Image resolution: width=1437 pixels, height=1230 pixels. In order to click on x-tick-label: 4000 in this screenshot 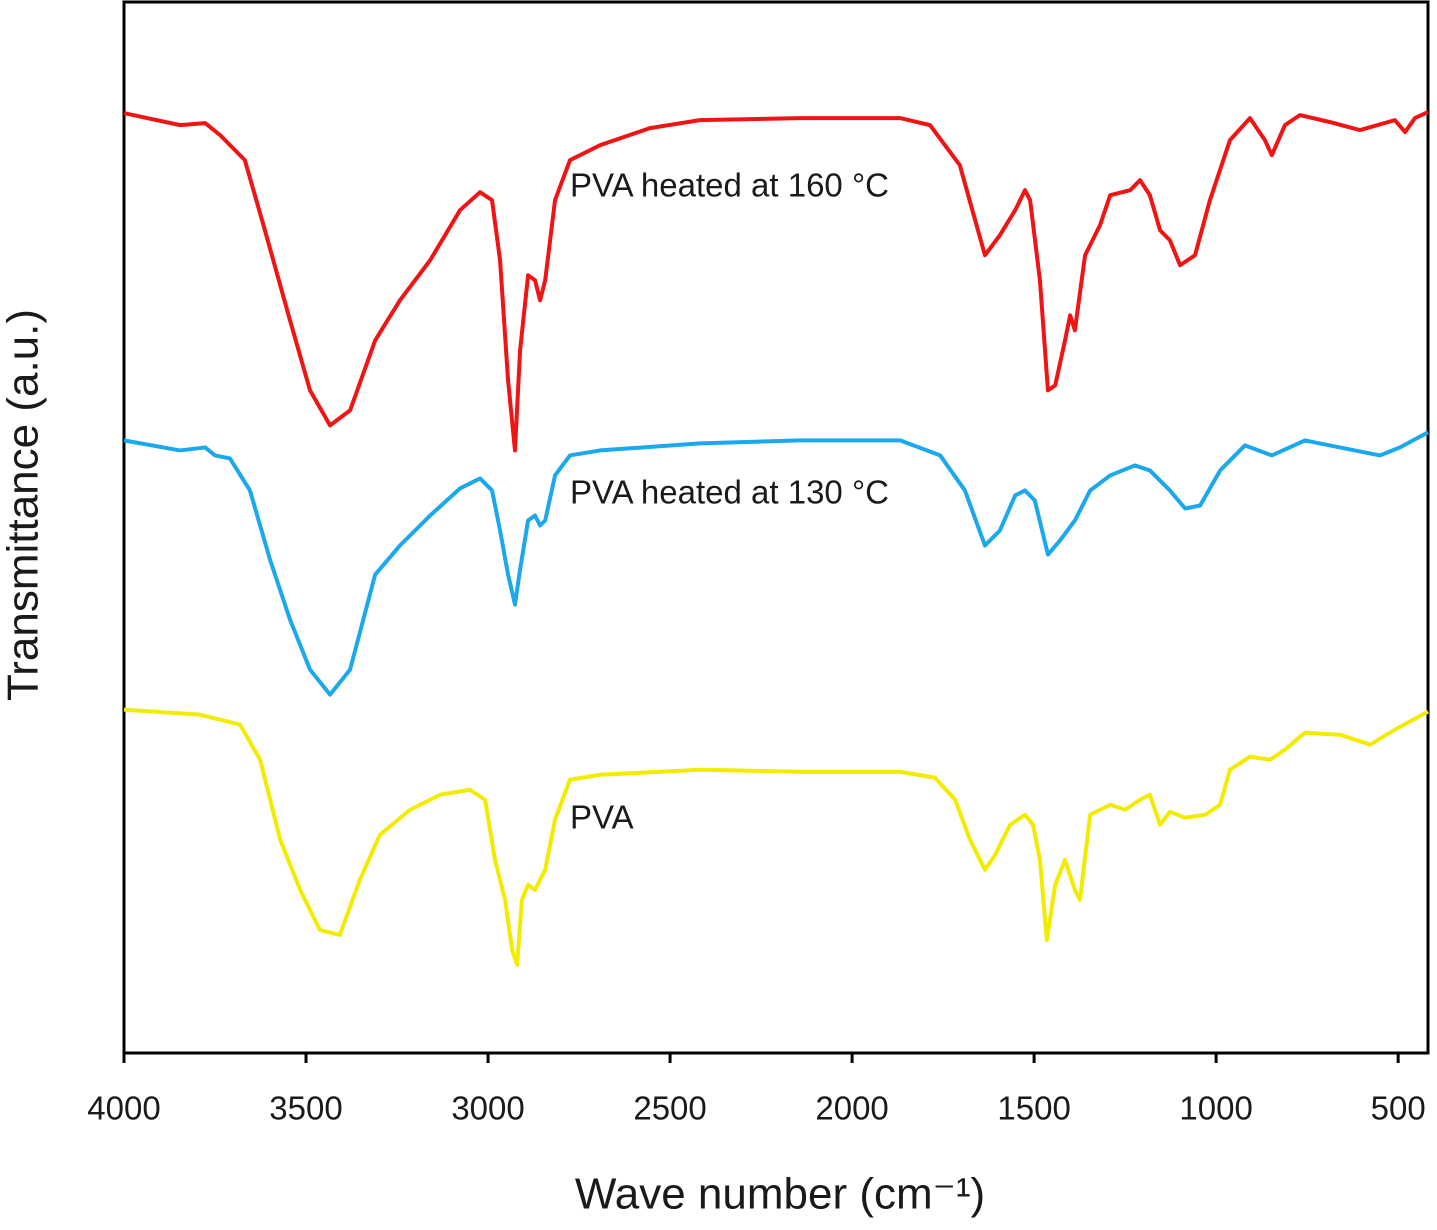, I will do `click(123, 1108)`.